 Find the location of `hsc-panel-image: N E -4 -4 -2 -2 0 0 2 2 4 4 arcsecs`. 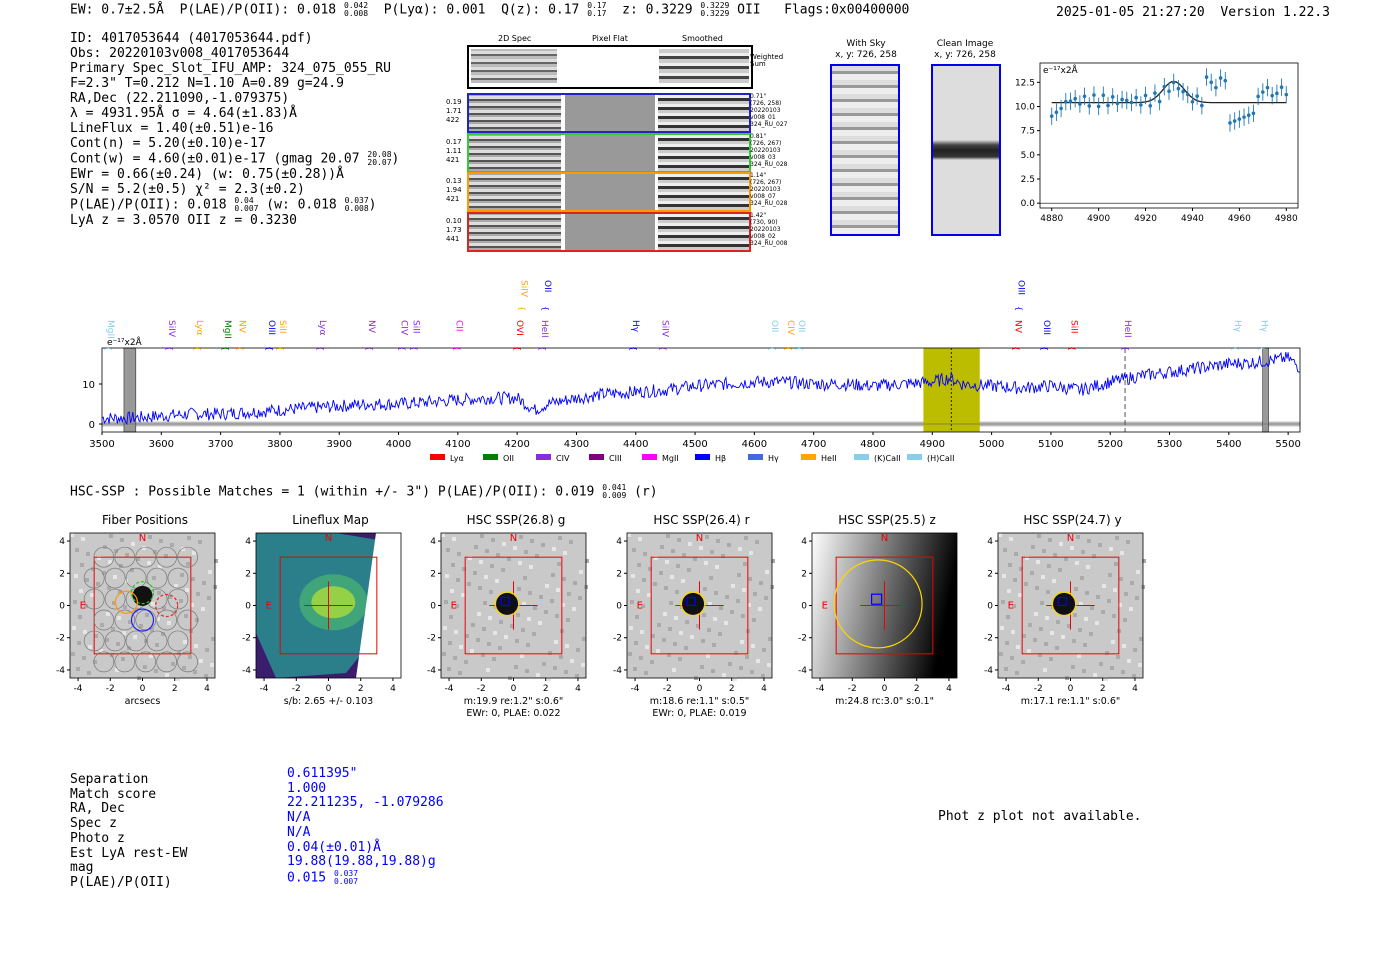

hsc-panel-image: N E -4 -4 -2 -2 0 0 2 2 4 4 arcsecs is located at coordinates (137, 619).